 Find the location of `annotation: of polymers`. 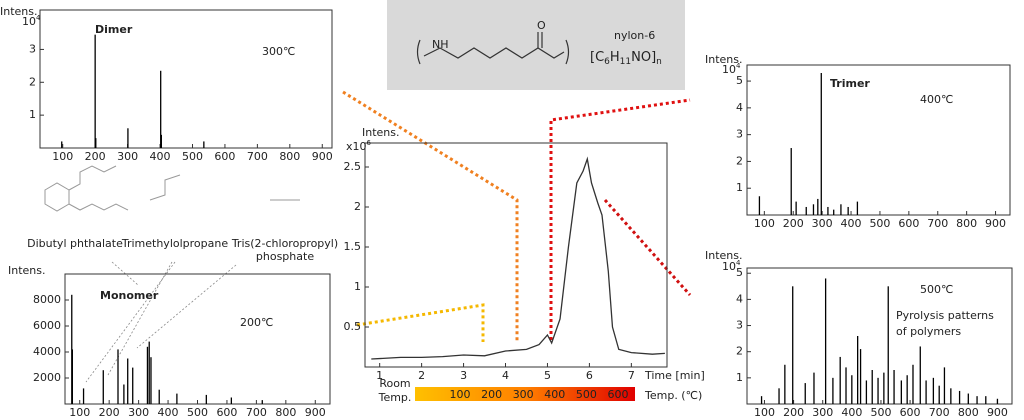

annotation: of polymers is located at coordinates (928, 331).